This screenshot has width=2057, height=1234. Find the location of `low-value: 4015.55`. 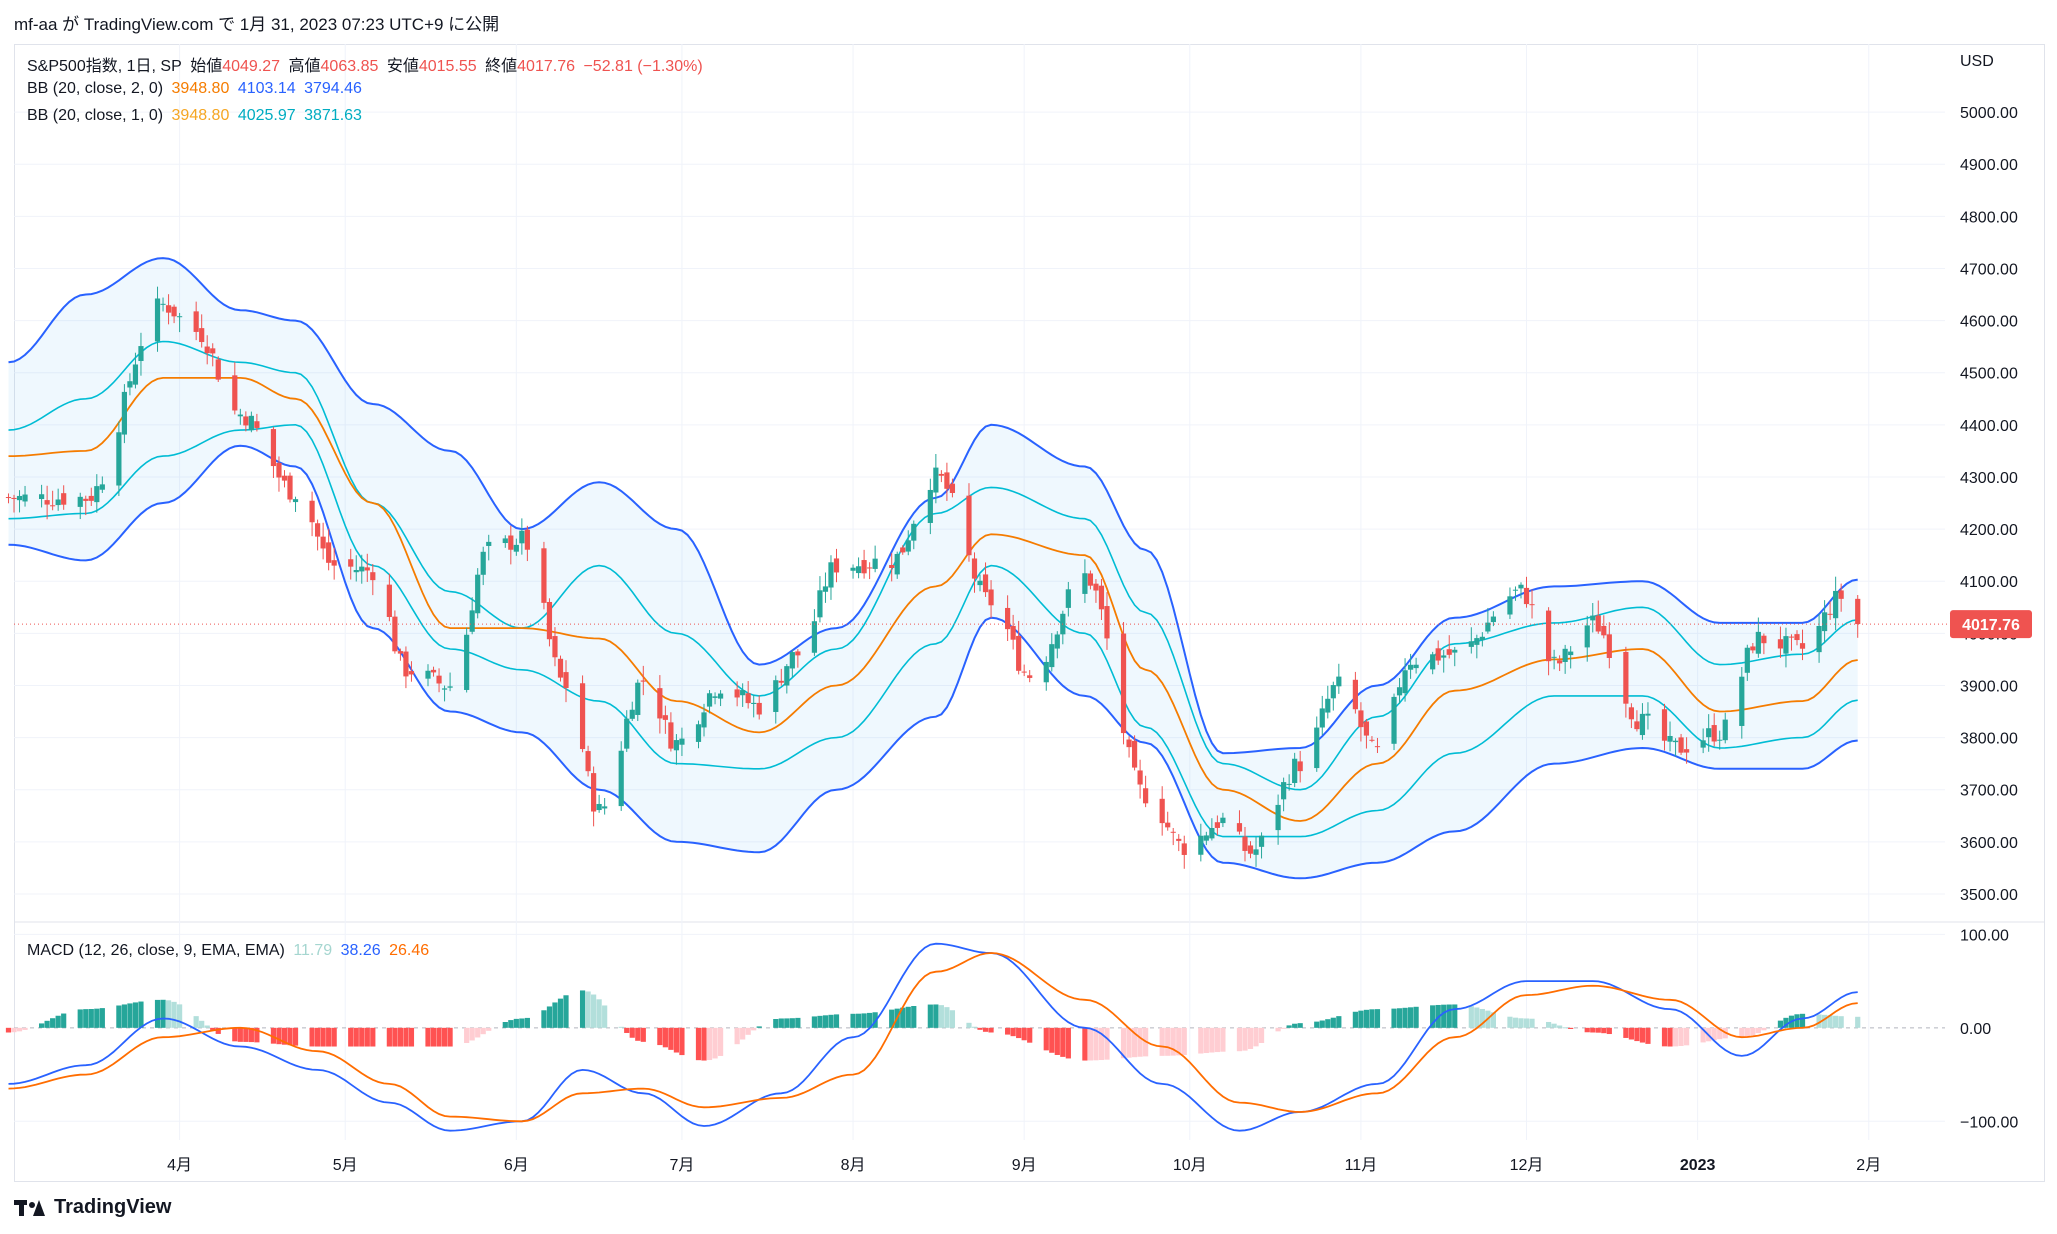

low-value: 4015.55 is located at coordinates (447, 66).